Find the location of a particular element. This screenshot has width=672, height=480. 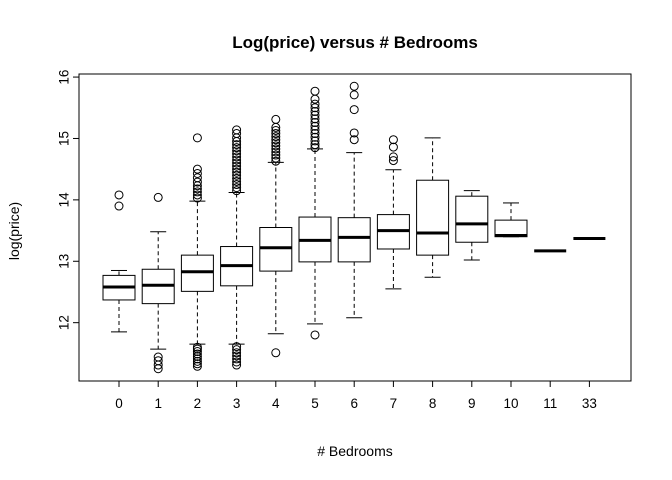

x-tick-label: 8 is located at coordinates (433, 403).